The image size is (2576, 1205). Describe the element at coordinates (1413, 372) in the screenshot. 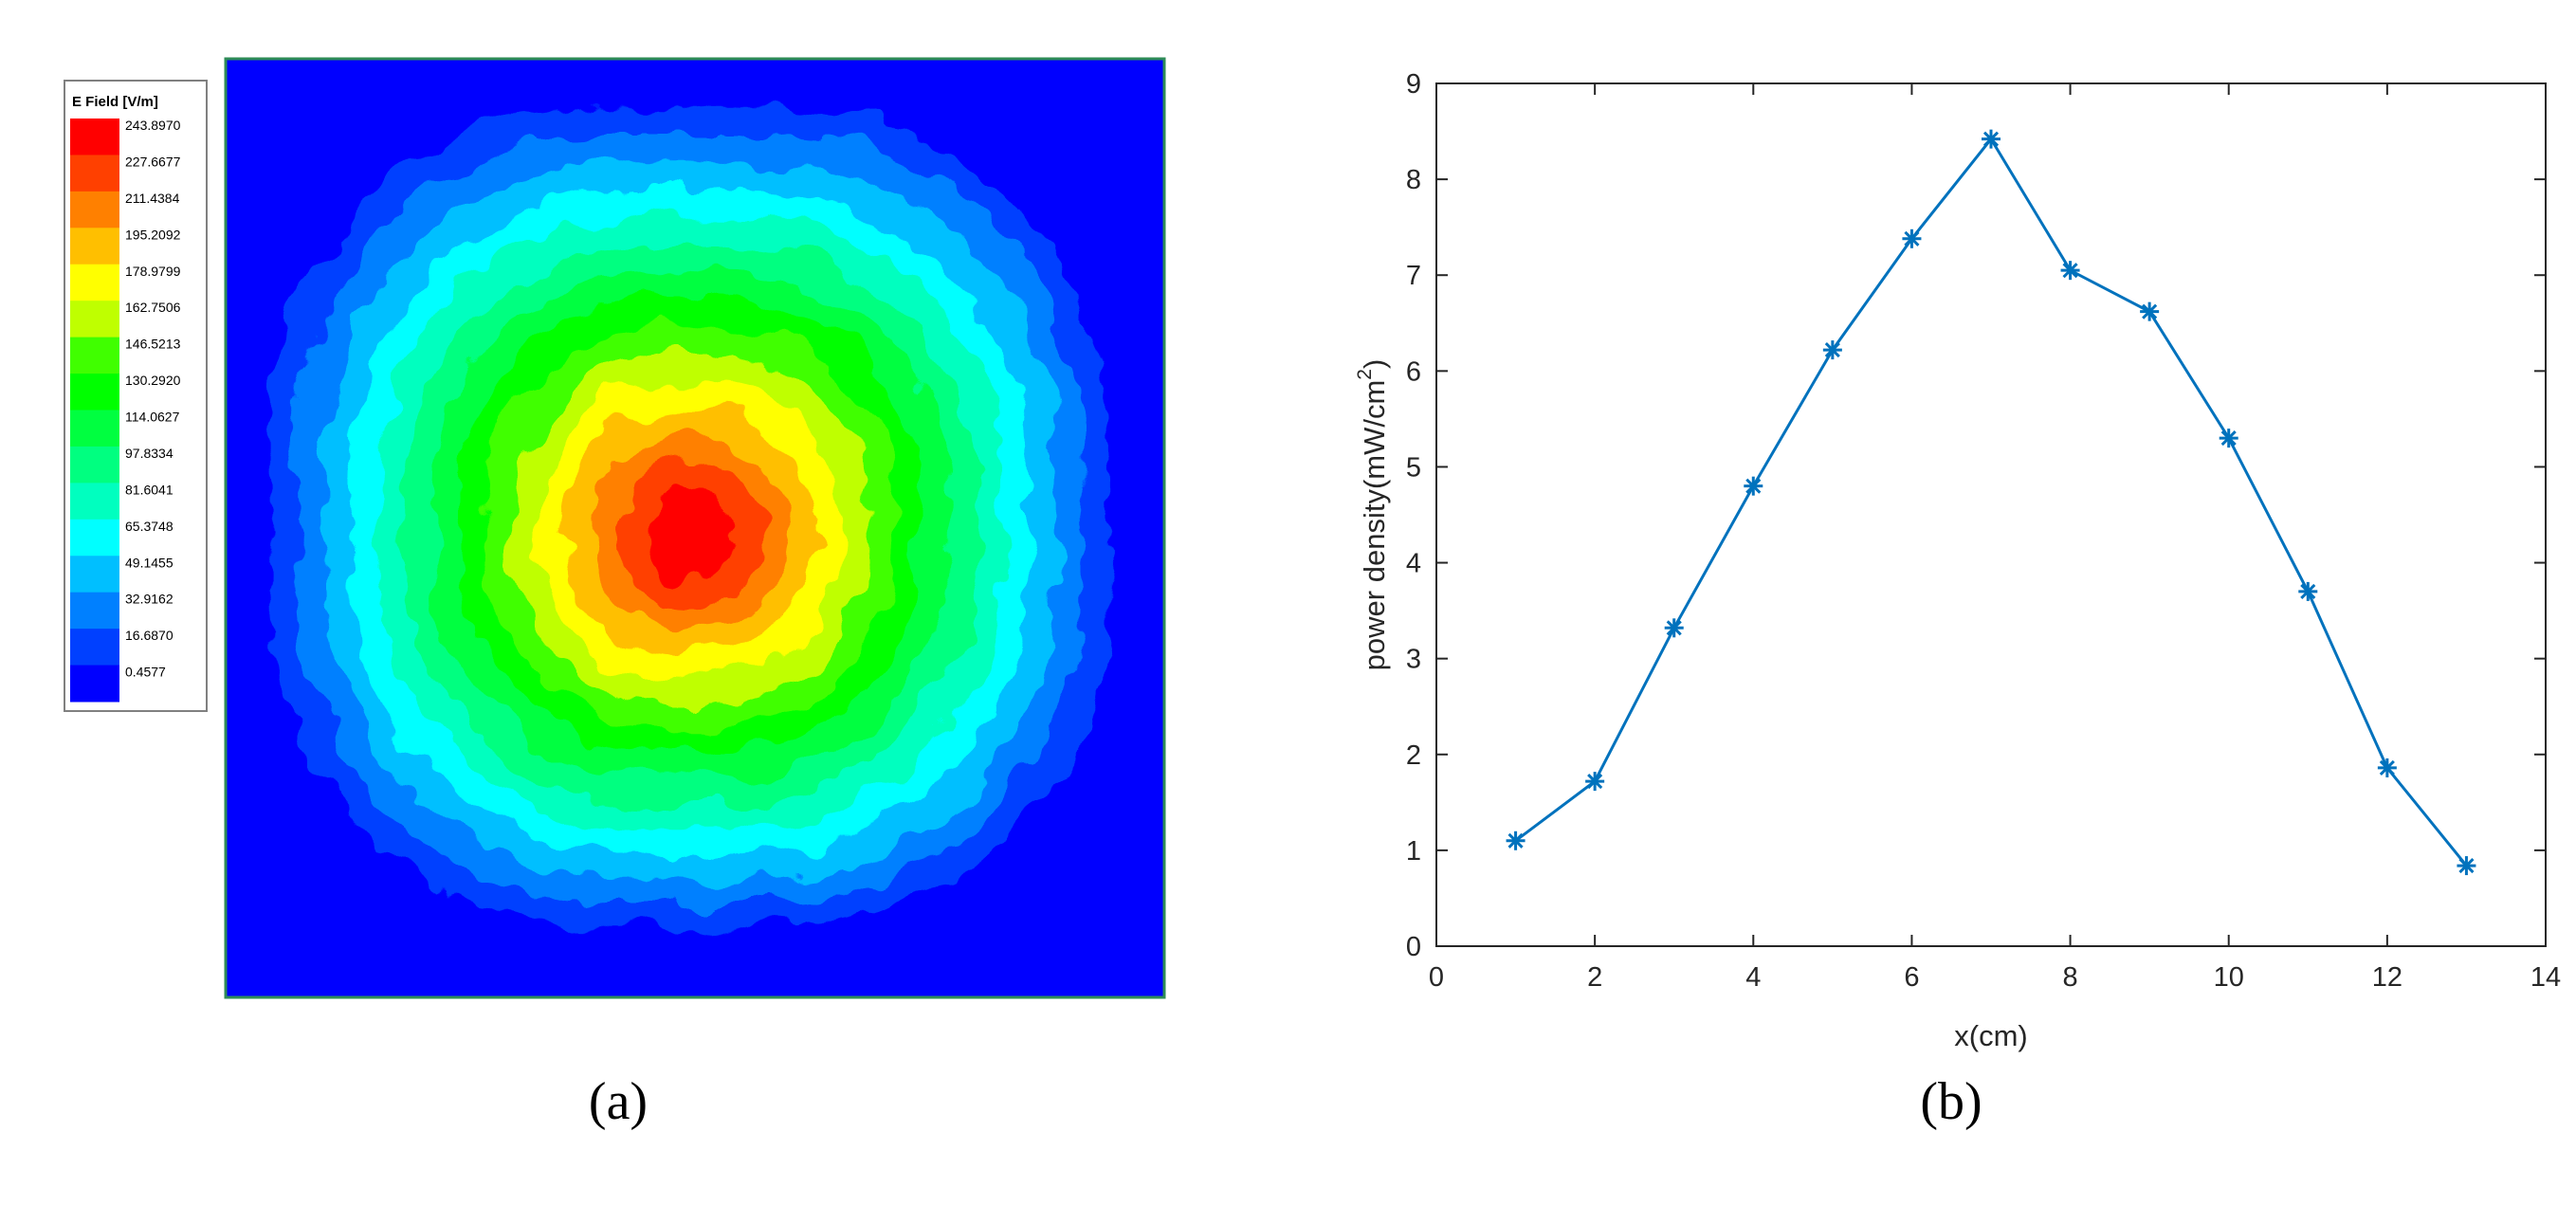

I see `y-tick-label: 6` at that location.